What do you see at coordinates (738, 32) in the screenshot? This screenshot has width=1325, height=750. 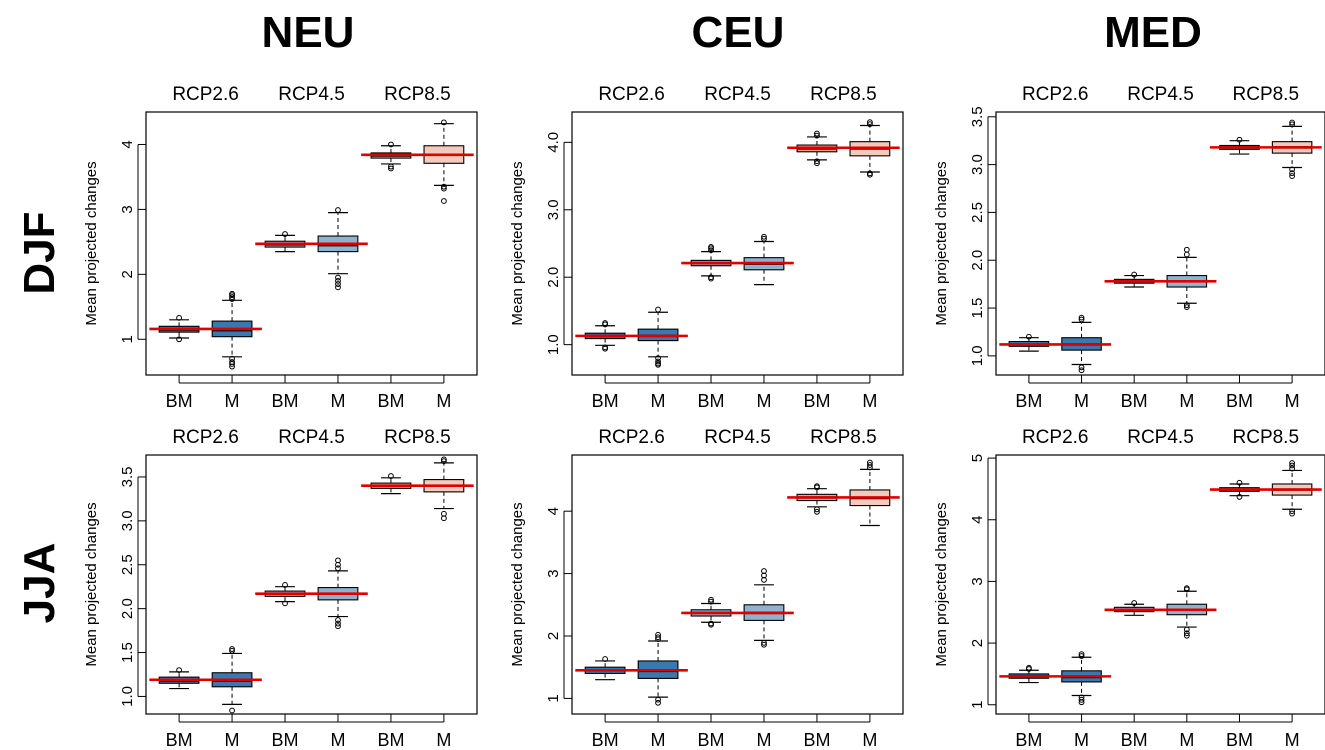 I see `column-title-ceu: CEU` at bounding box center [738, 32].